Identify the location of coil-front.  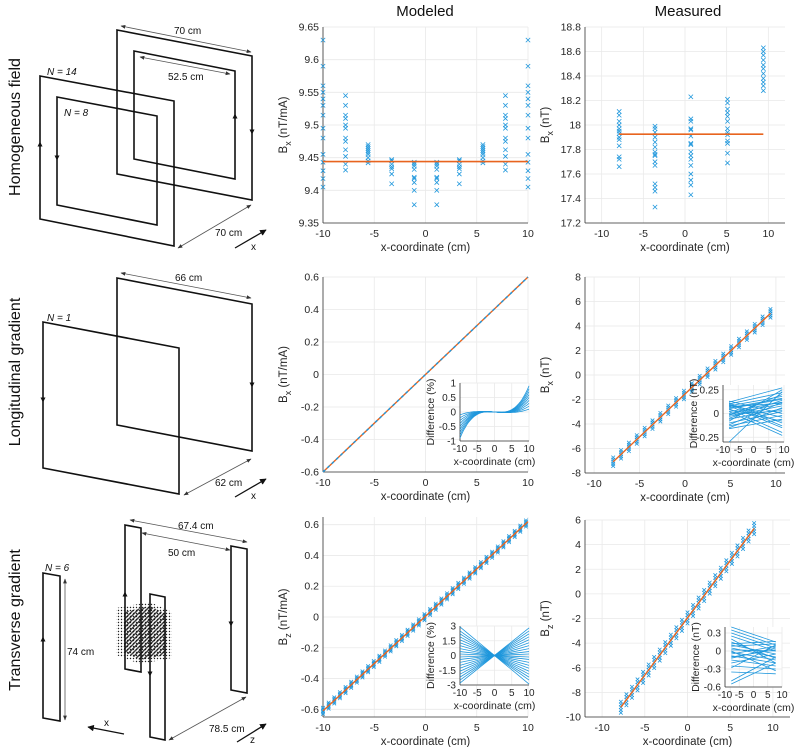
(111, 408).